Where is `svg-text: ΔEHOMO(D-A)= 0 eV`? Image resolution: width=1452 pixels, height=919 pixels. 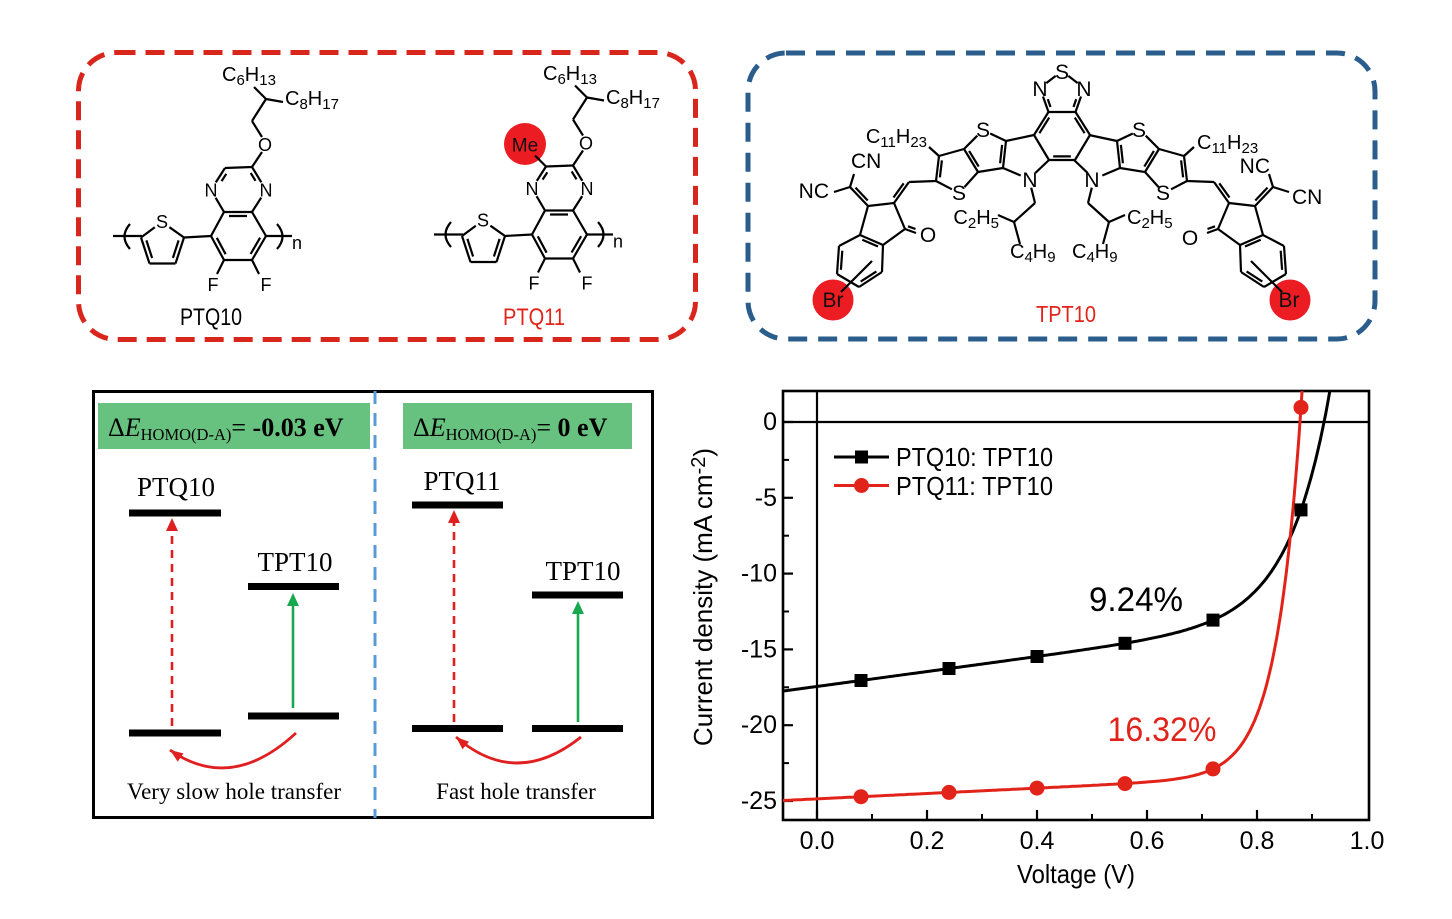 svg-text: ΔEHOMO(D-A)= 0 eV is located at coordinates (510, 428).